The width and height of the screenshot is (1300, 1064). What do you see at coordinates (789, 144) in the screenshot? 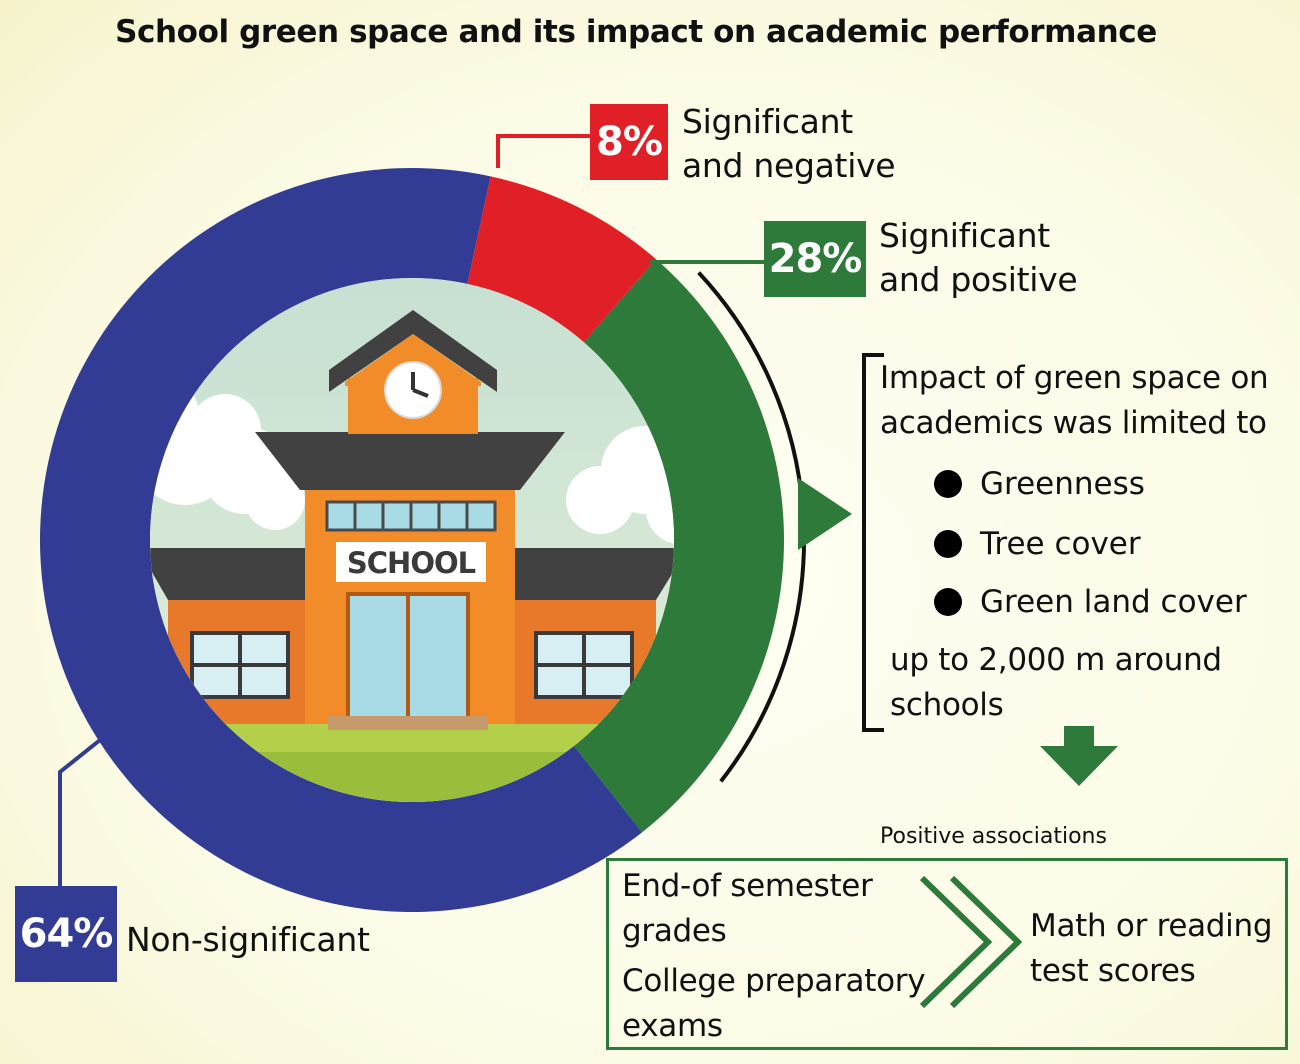
I see `negative-label: Significant and negative` at bounding box center [789, 144].